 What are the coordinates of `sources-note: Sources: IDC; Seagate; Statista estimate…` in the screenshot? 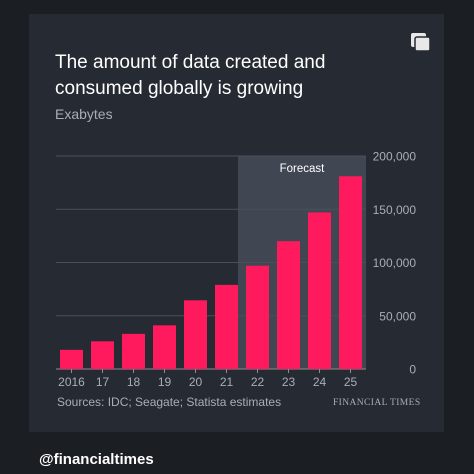 It's located at (169, 402).